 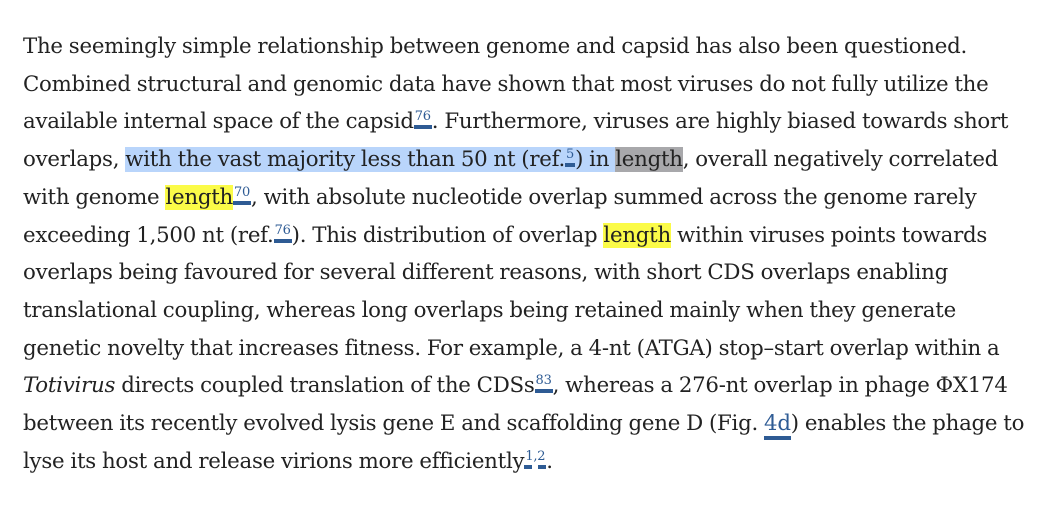 What do you see at coordinates (535, 459) in the screenshot?
I see `citation-link-1-2: 1,2` at bounding box center [535, 459].